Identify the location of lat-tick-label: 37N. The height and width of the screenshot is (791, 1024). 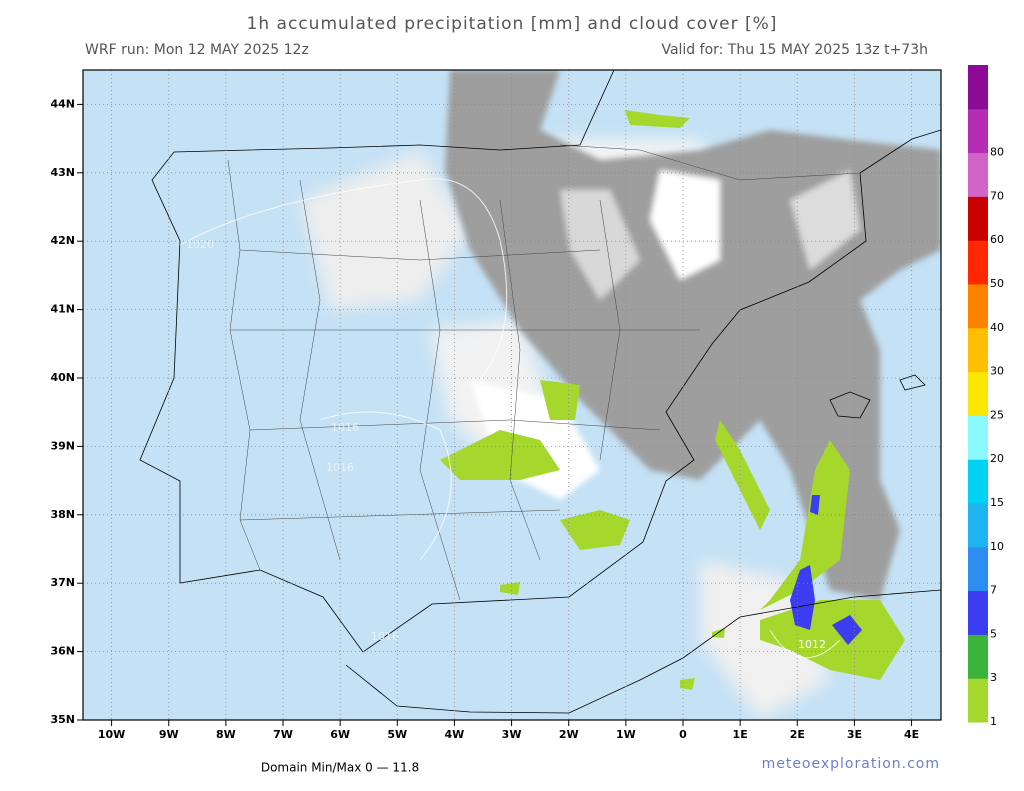
(62, 582).